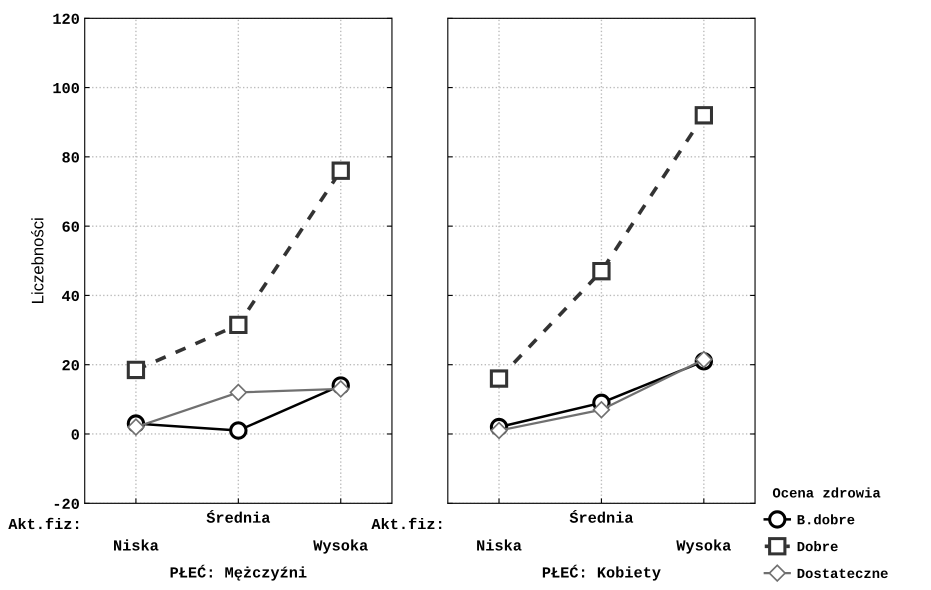 Image resolution: width=931 pixels, height=590 pixels. Describe the element at coordinates (826, 492) in the screenshot. I see `legend-title: Ocena zdrowia` at that location.